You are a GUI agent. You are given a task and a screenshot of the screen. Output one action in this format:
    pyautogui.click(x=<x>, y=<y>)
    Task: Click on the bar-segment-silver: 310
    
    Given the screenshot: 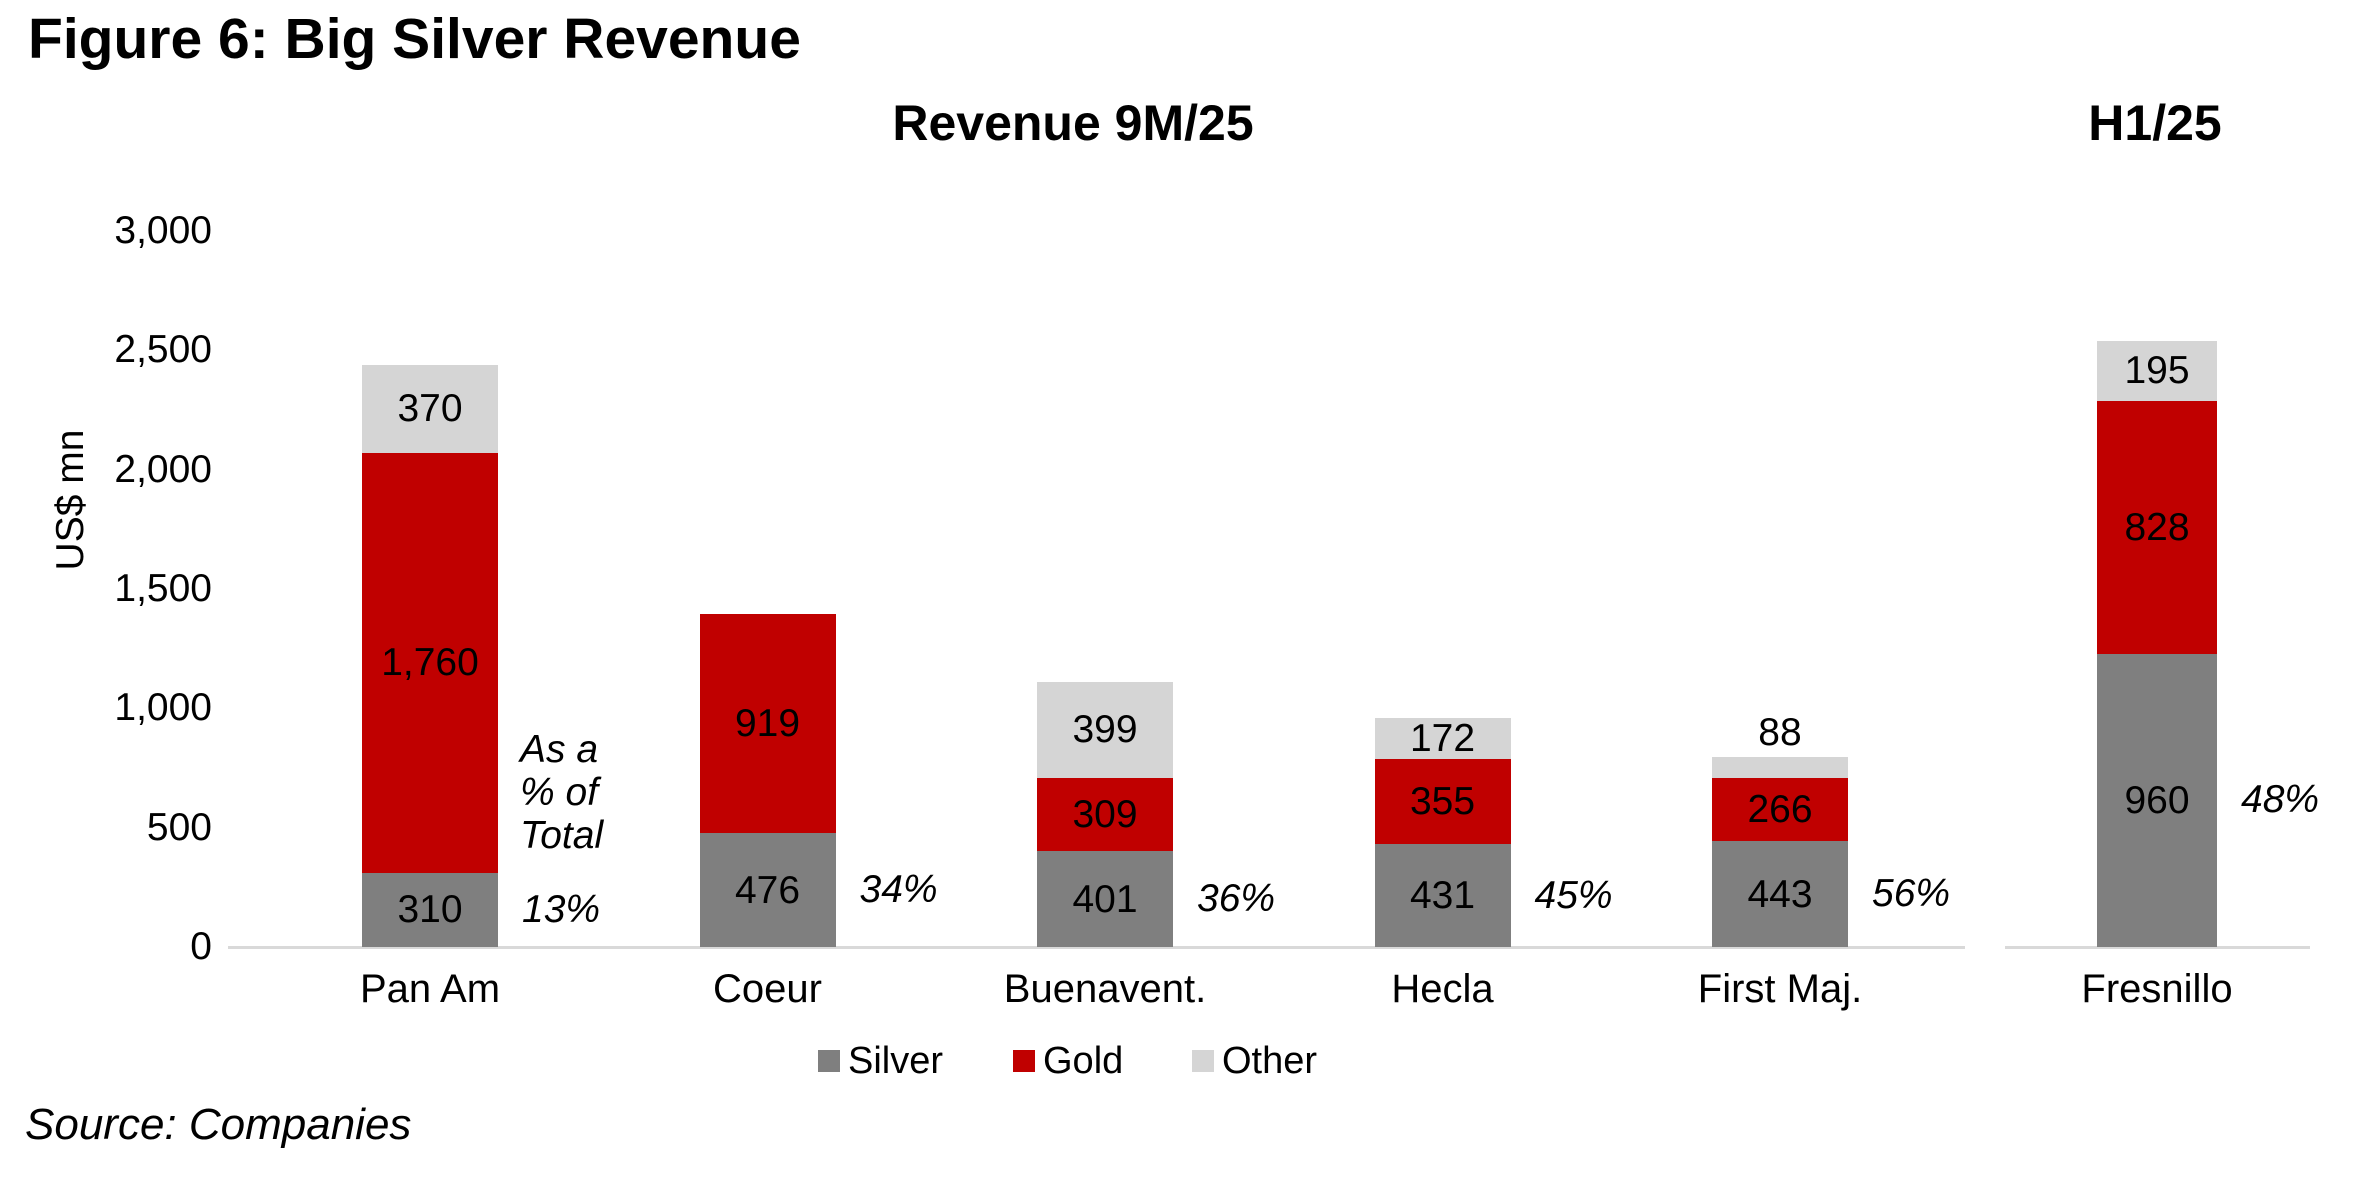 What is the action you would take?
    pyautogui.click(x=430, y=910)
    